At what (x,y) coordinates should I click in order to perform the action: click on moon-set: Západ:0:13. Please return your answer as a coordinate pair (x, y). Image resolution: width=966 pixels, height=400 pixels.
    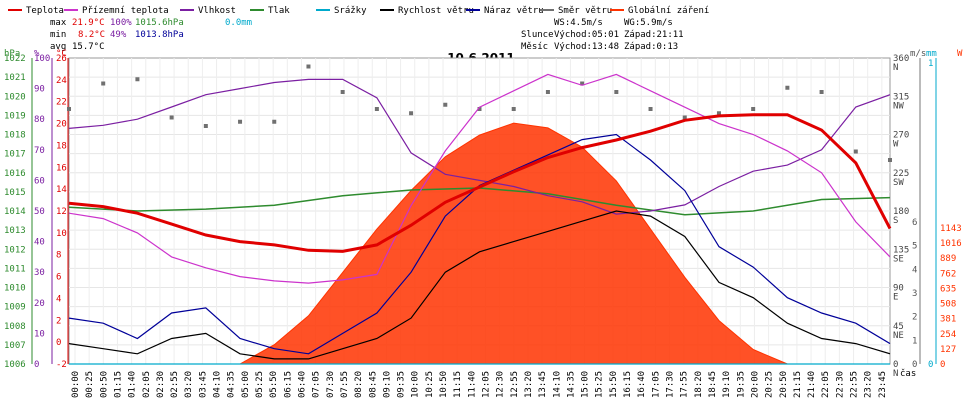
    Looking at the image, I should click on (651, 47).